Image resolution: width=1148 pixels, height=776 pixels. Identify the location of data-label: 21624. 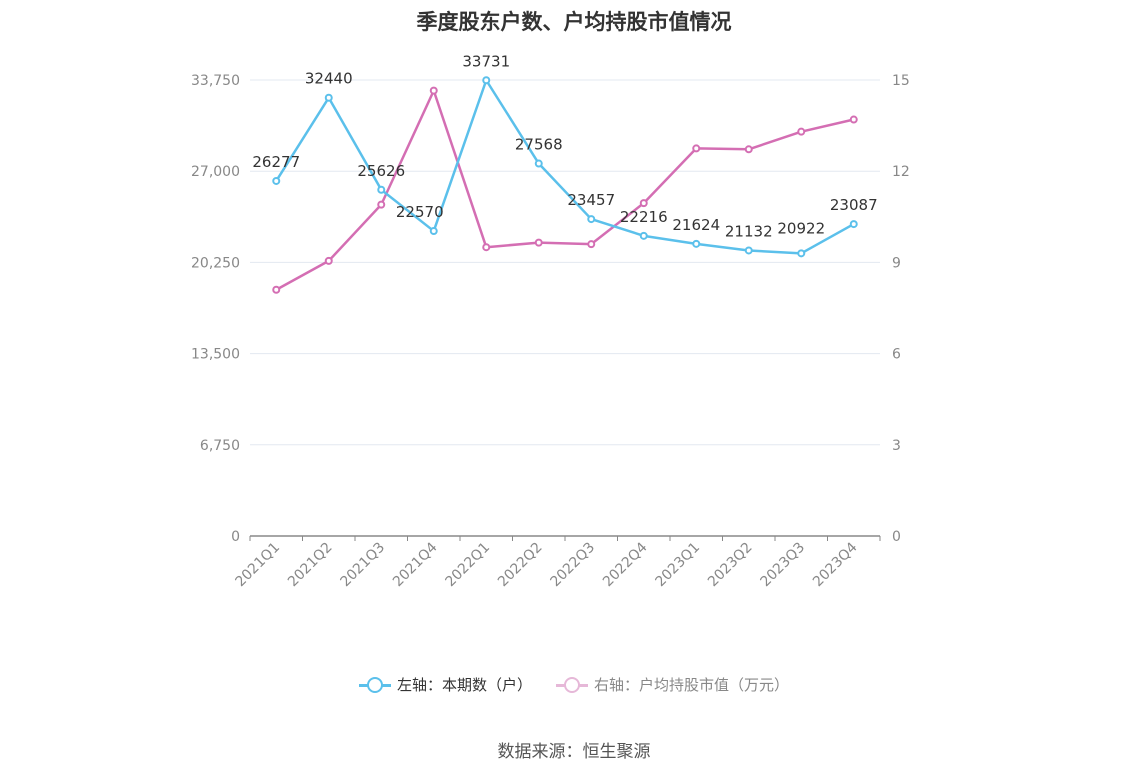
(696, 225).